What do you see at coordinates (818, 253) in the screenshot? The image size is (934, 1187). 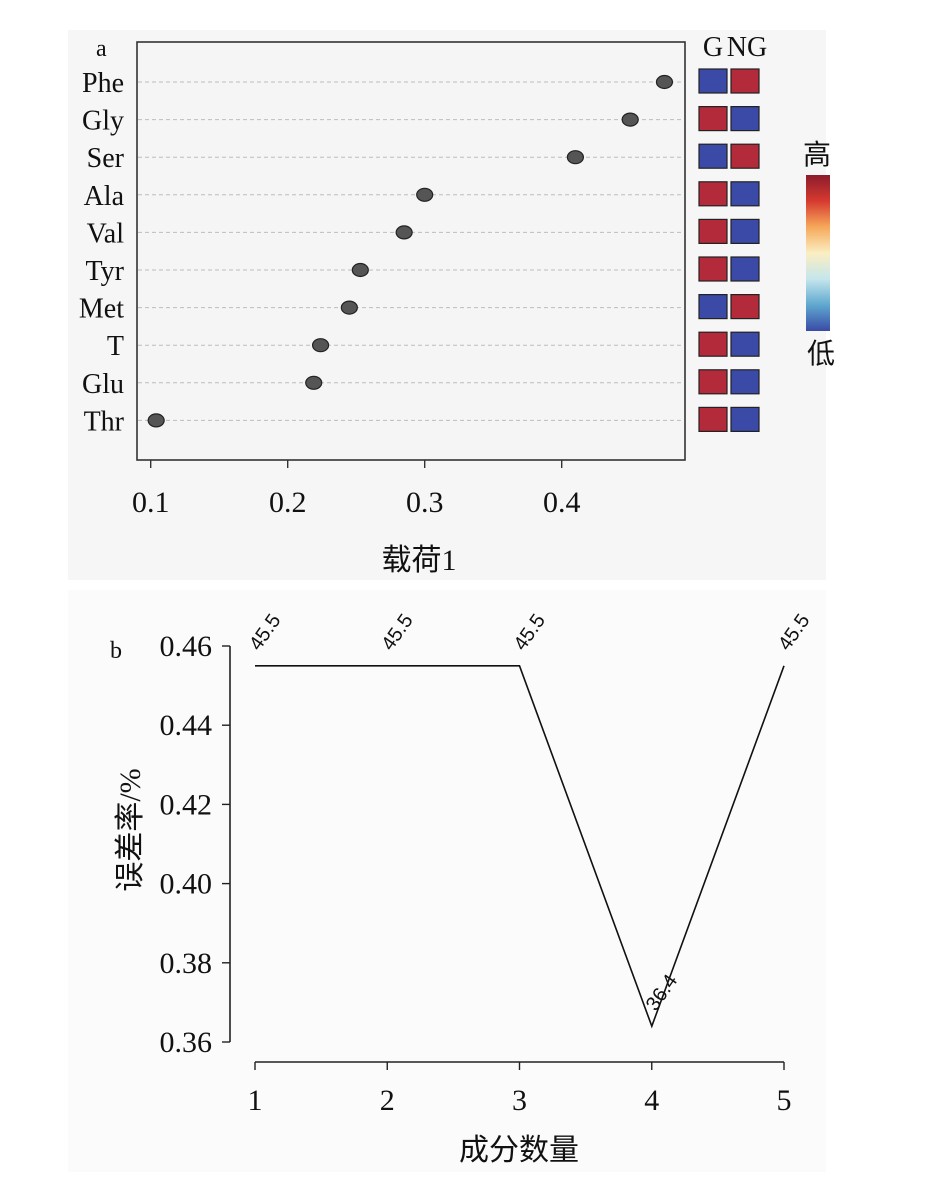 I see `color-scale-bar` at bounding box center [818, 253].